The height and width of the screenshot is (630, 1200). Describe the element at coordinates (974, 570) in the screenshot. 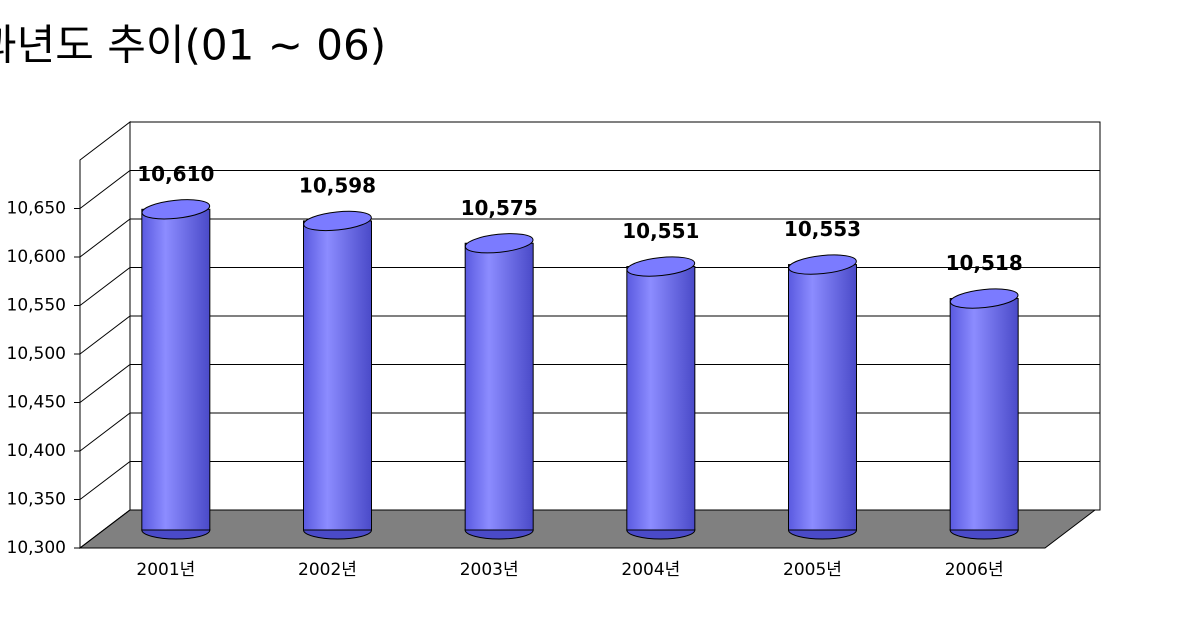

I see `x-tick-label: 2006년` at that location.